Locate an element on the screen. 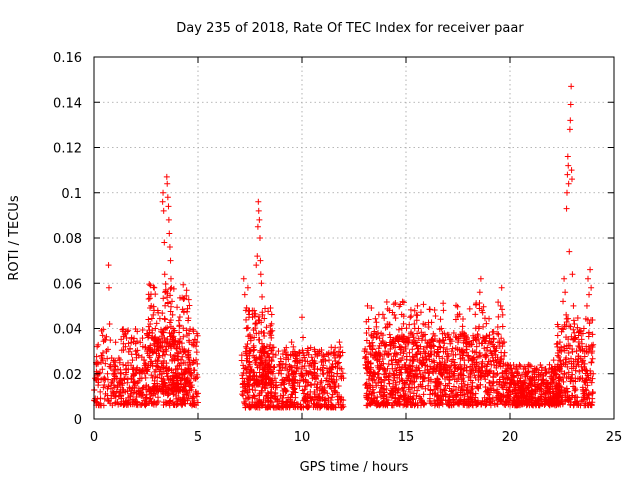 The height and width of the screenshot is (480, 640). y-tick-label: 0.12 is located at coordinates (67, 149).